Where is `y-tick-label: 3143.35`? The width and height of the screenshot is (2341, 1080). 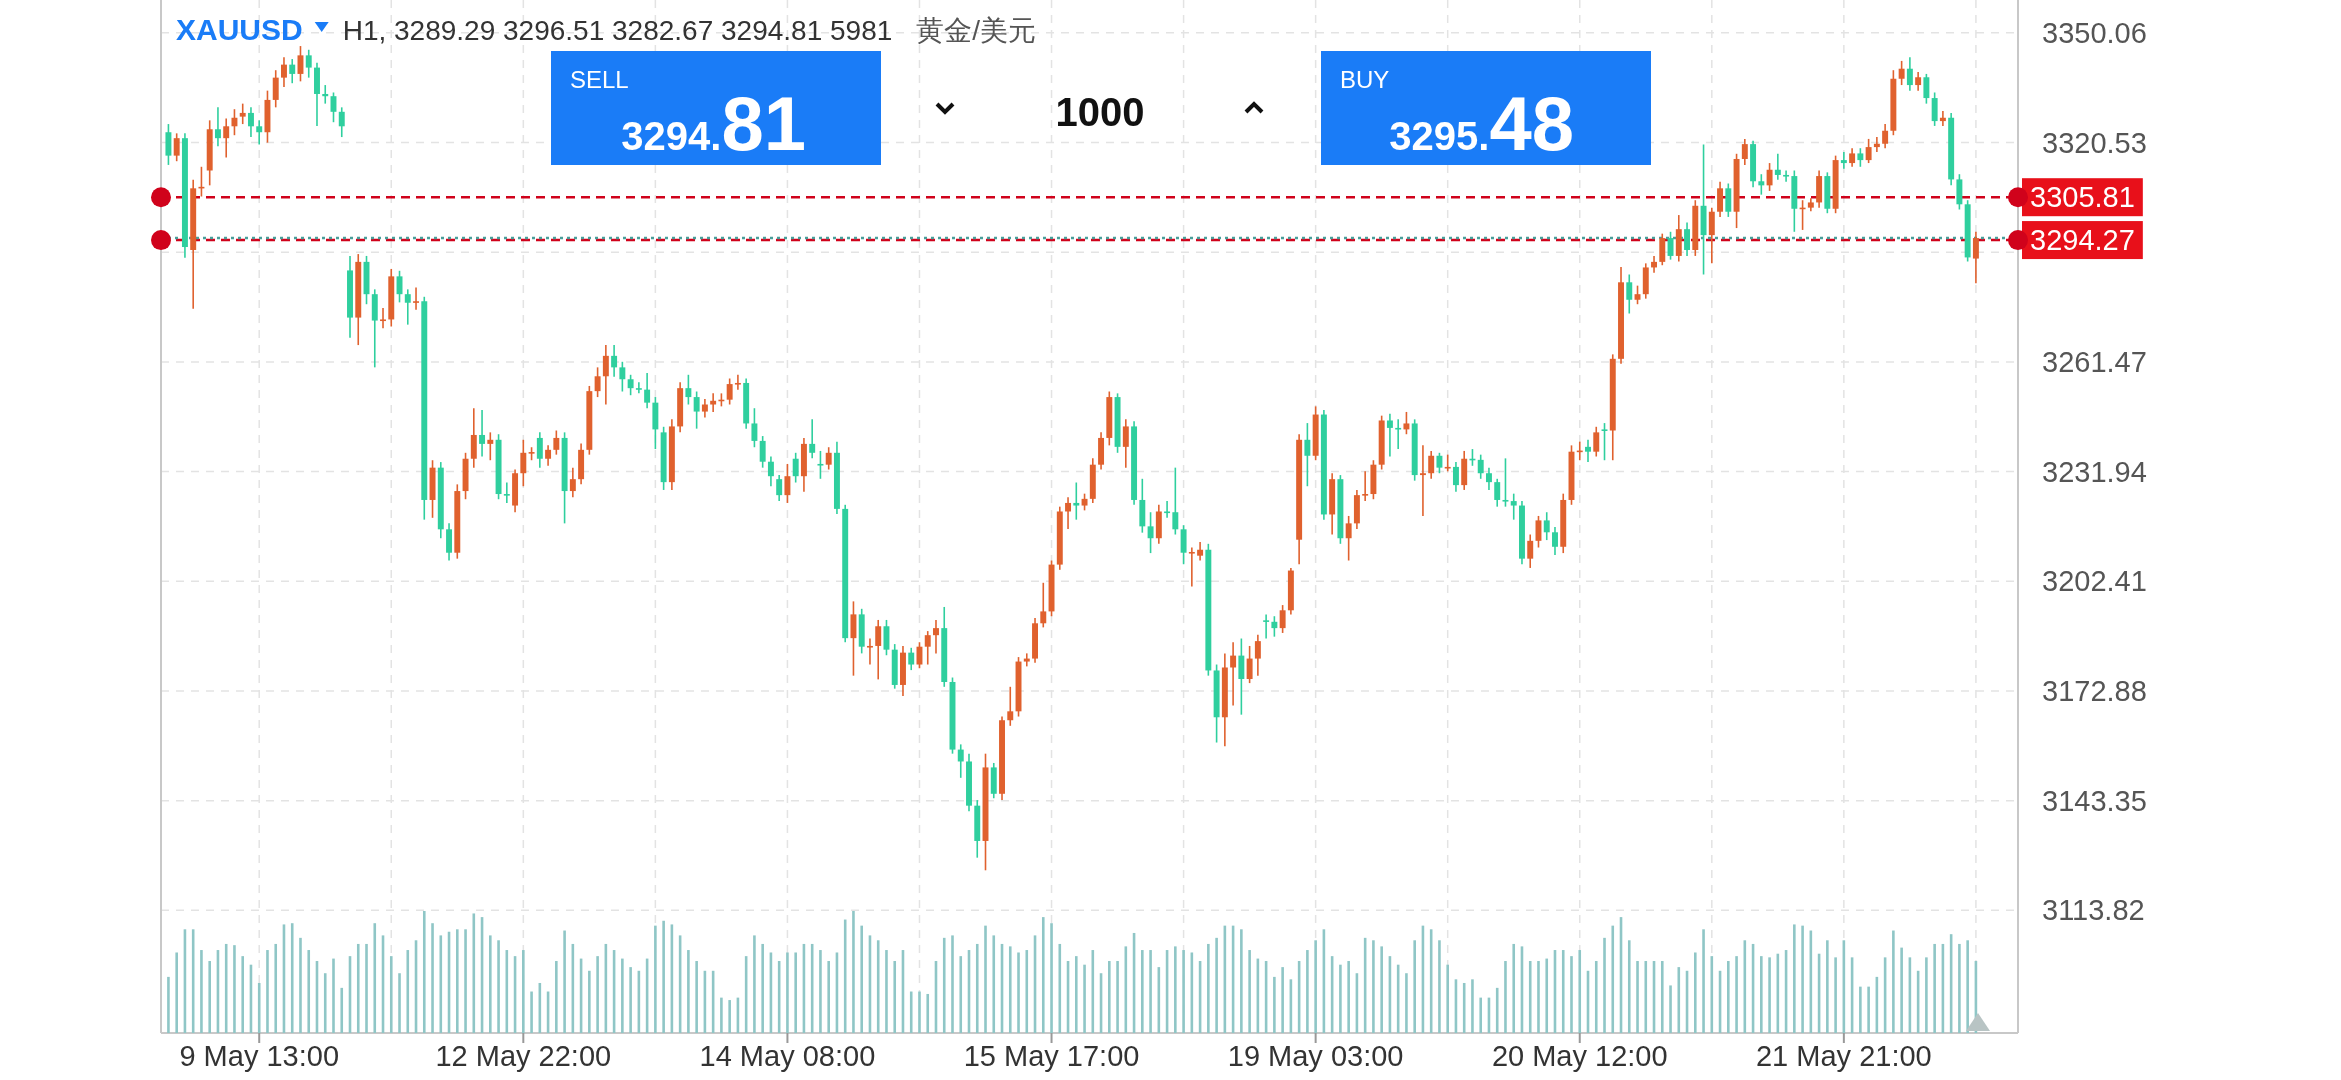 y-tick-label: 3143.35 is located at coordinates (2094, 800).